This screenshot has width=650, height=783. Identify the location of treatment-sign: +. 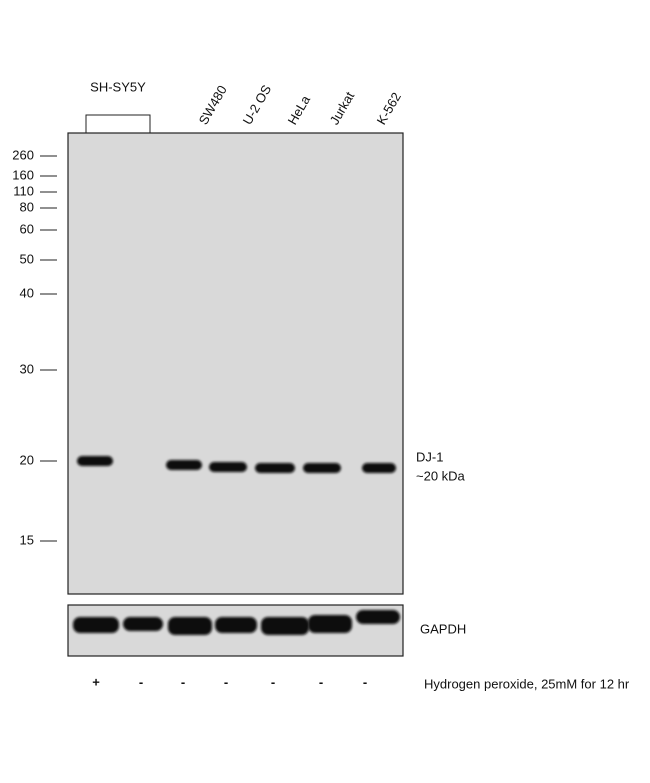
(96, 681).